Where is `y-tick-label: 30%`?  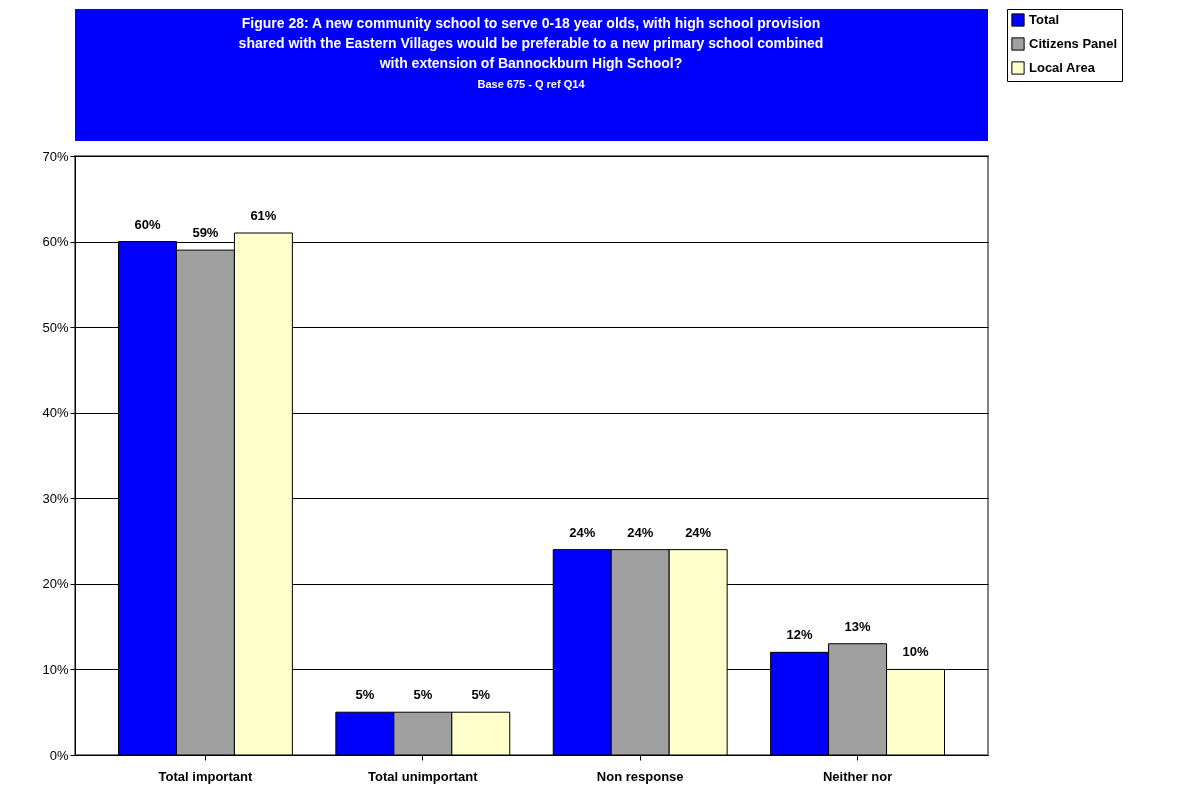
y-tick-label: 30% is located at coordinates (55, 498).